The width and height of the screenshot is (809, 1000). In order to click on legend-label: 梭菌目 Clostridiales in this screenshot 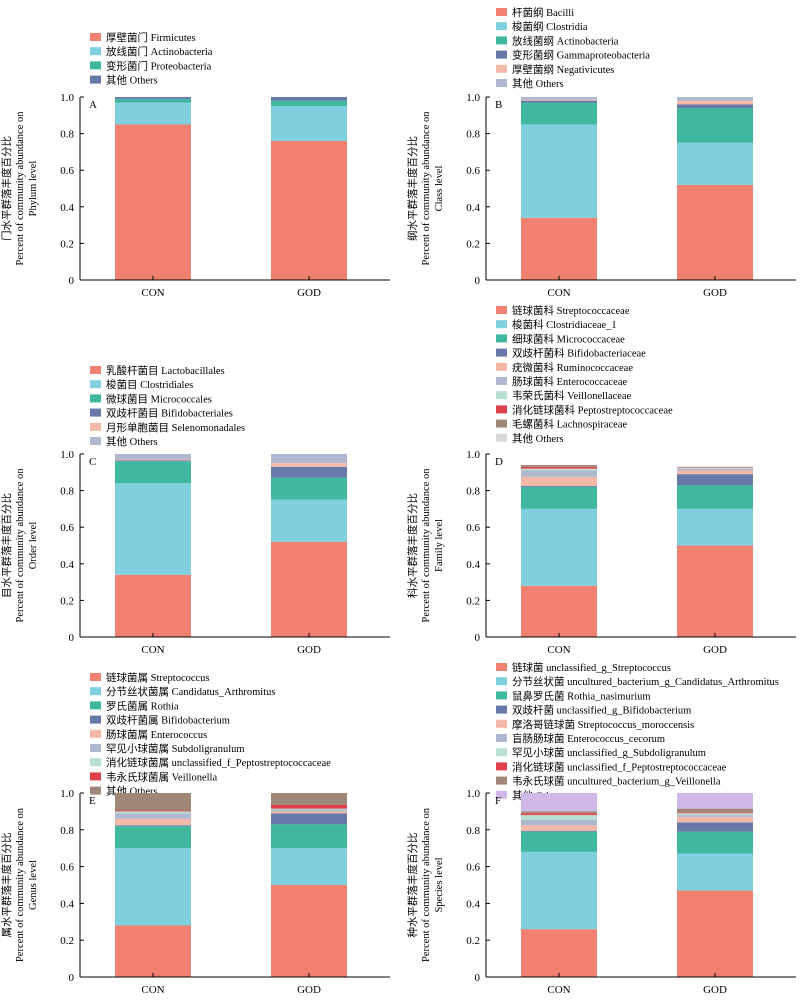, I will do `click(149, 384)`.